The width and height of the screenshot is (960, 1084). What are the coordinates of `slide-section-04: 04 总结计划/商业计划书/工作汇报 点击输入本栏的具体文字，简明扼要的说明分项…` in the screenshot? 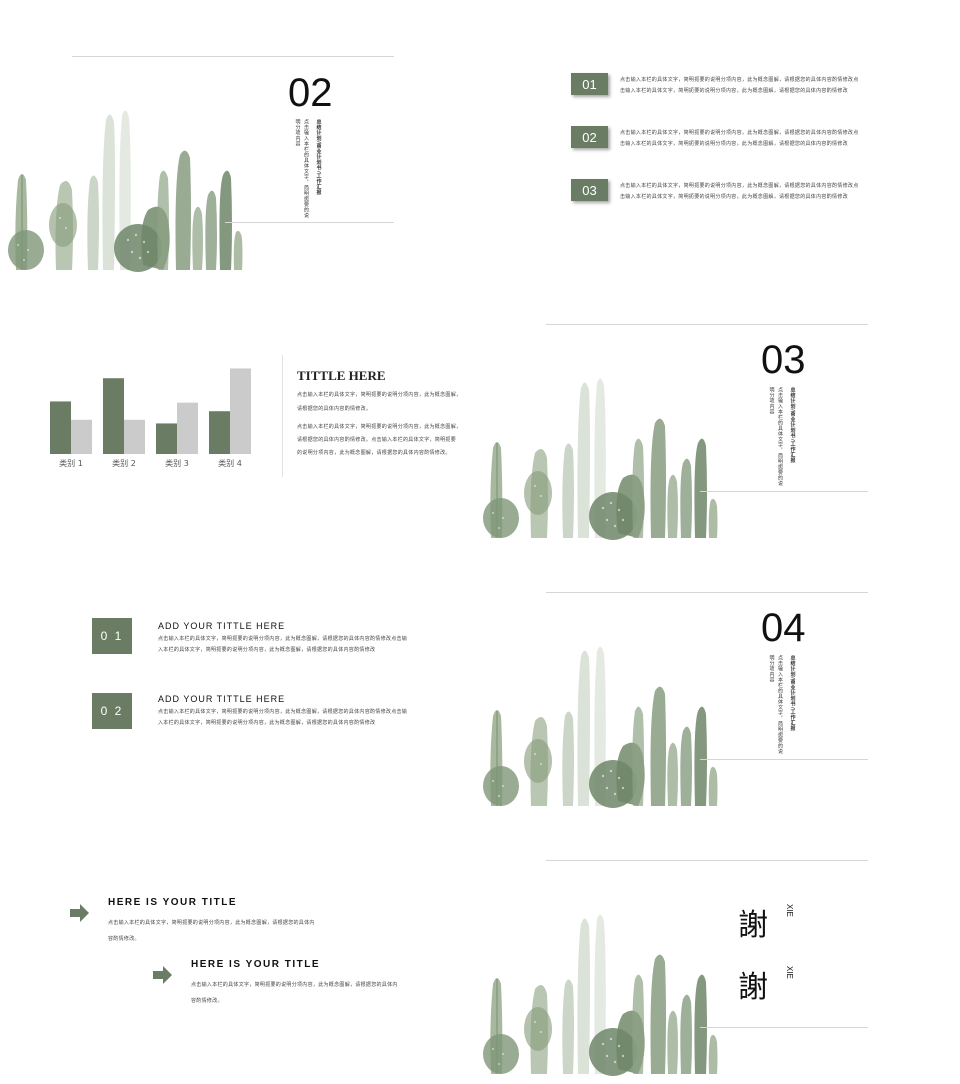 It's located at (720, 695).